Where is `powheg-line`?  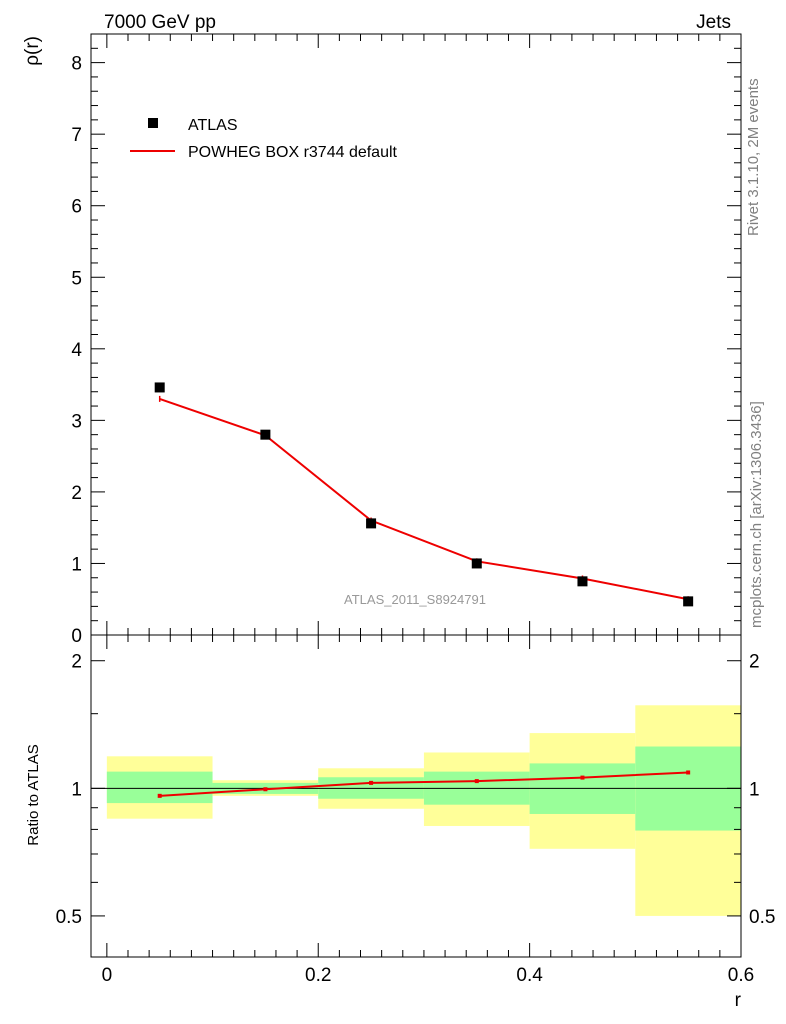 powheg-line is located at coordinates (424, 499).